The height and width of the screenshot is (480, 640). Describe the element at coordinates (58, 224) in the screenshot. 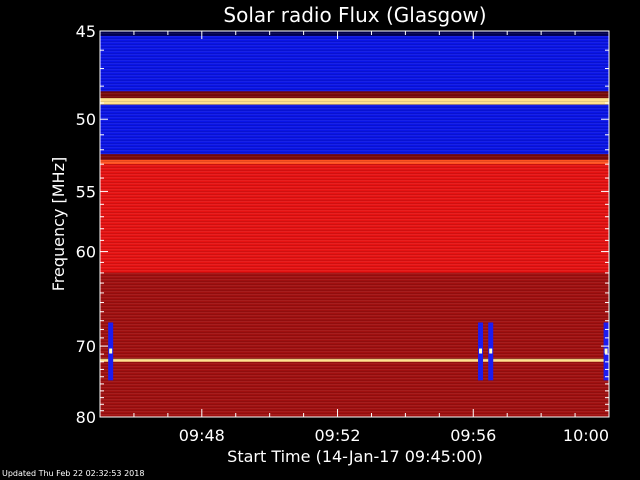

I see `y-axis-label: Frequency [MHz]` at that location.